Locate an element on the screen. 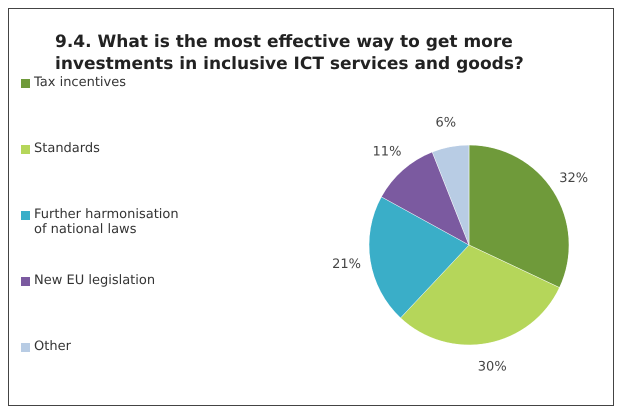 This screenshot has width=629, height=419. data-label: 11% is located at coordinates (387, 152).